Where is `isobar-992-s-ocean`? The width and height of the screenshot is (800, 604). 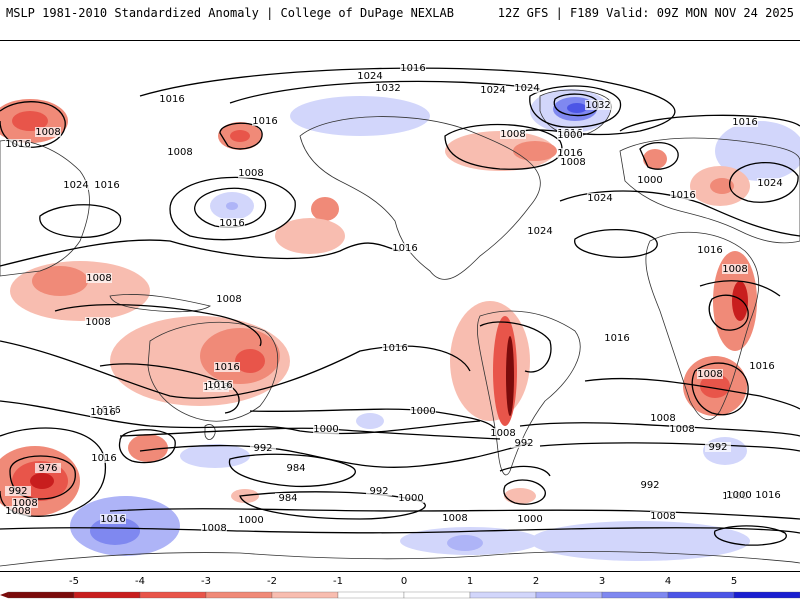 isobar-992-s-ocean is located at coordinates (335, 455).